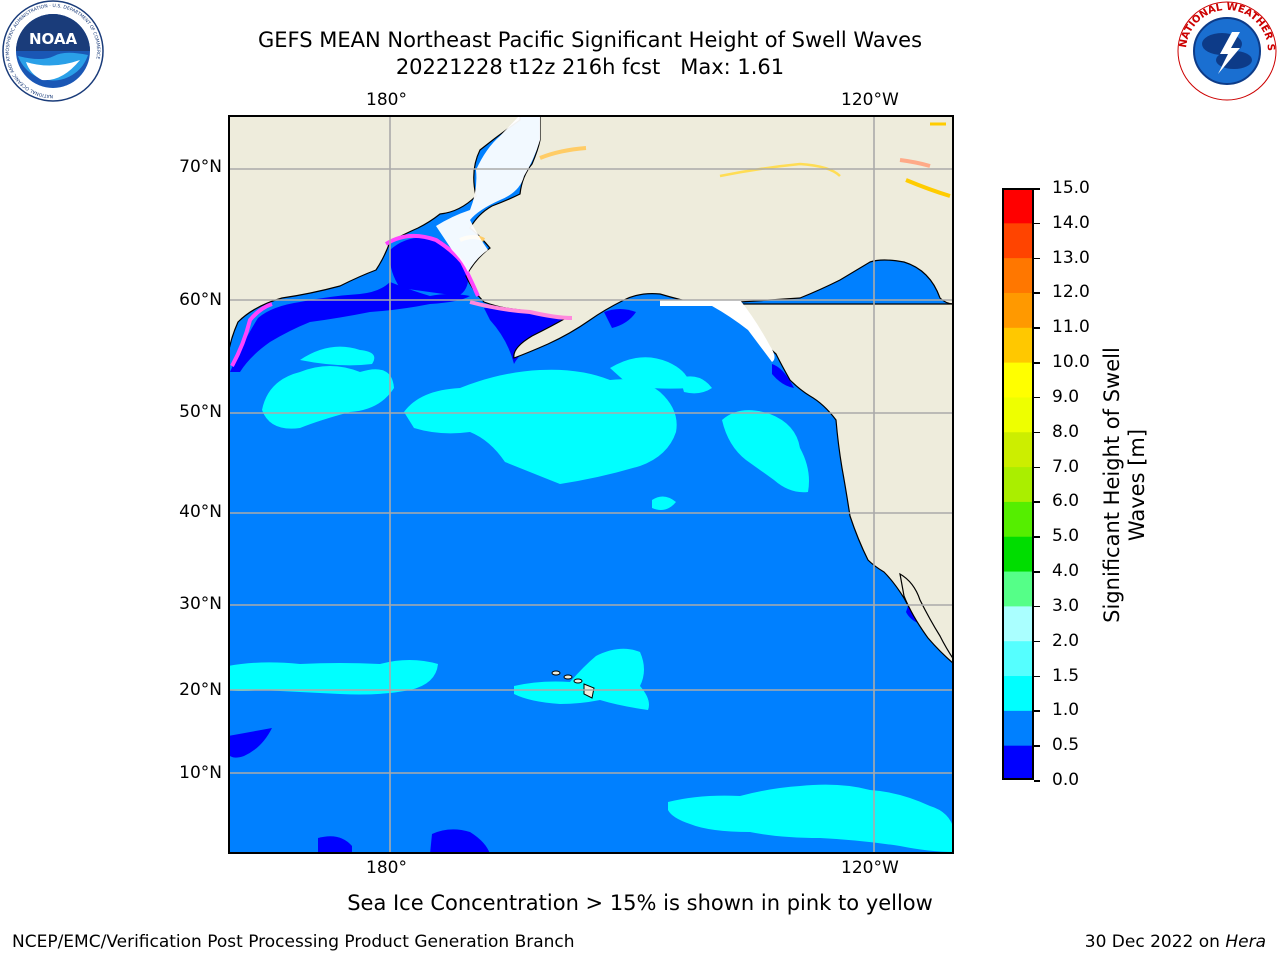 This screenshot has height=960, width=1280. What do you see at coordinates (1155, 942) in the screenshot?
I see `footer-date-text: 30 Dec 2022 on` at bounding box center [1155, 942].